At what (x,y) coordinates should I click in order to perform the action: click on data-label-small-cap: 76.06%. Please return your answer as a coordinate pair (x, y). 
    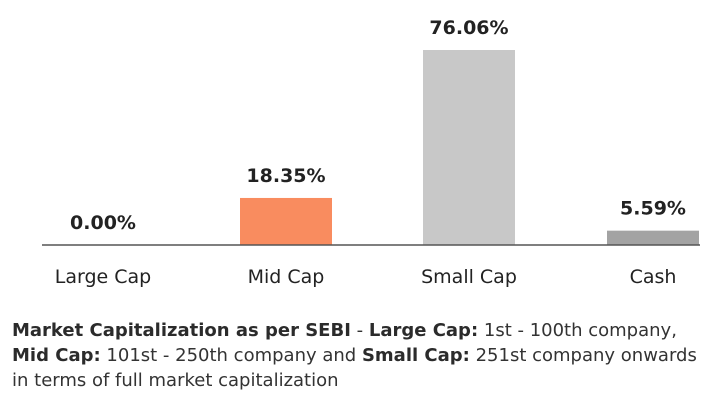
    Looking at the image, I should click on (468, 28).